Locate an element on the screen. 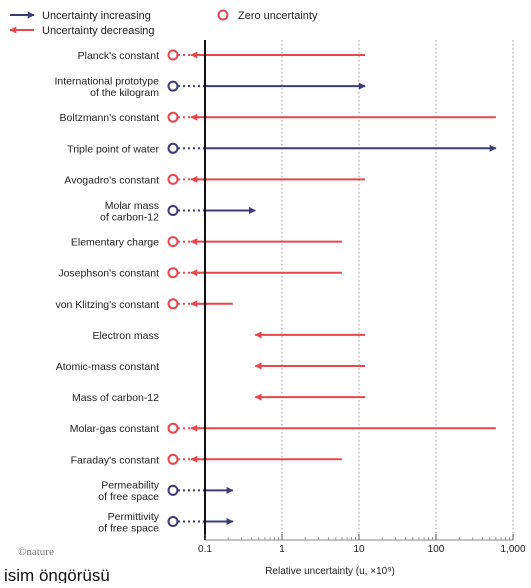 This screenshot has width=531, height=588. legend-zero-label: Zero uncertainty is located at coordinates (278, 16).